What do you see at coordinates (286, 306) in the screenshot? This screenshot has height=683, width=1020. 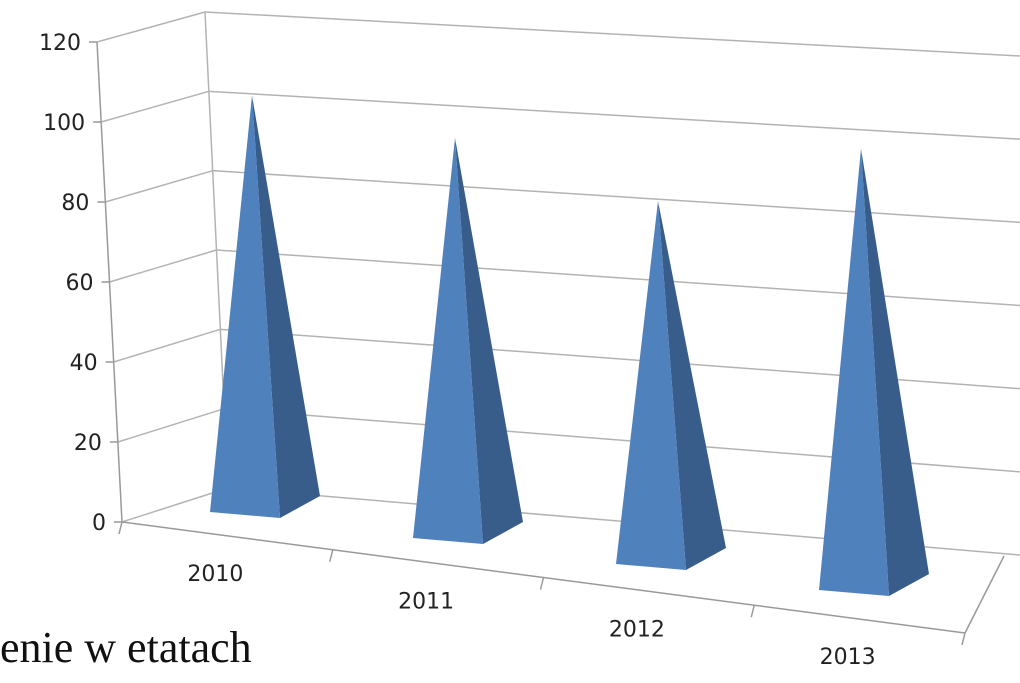 I see `pyramid-side-2010` at bounding box center [286, 306].